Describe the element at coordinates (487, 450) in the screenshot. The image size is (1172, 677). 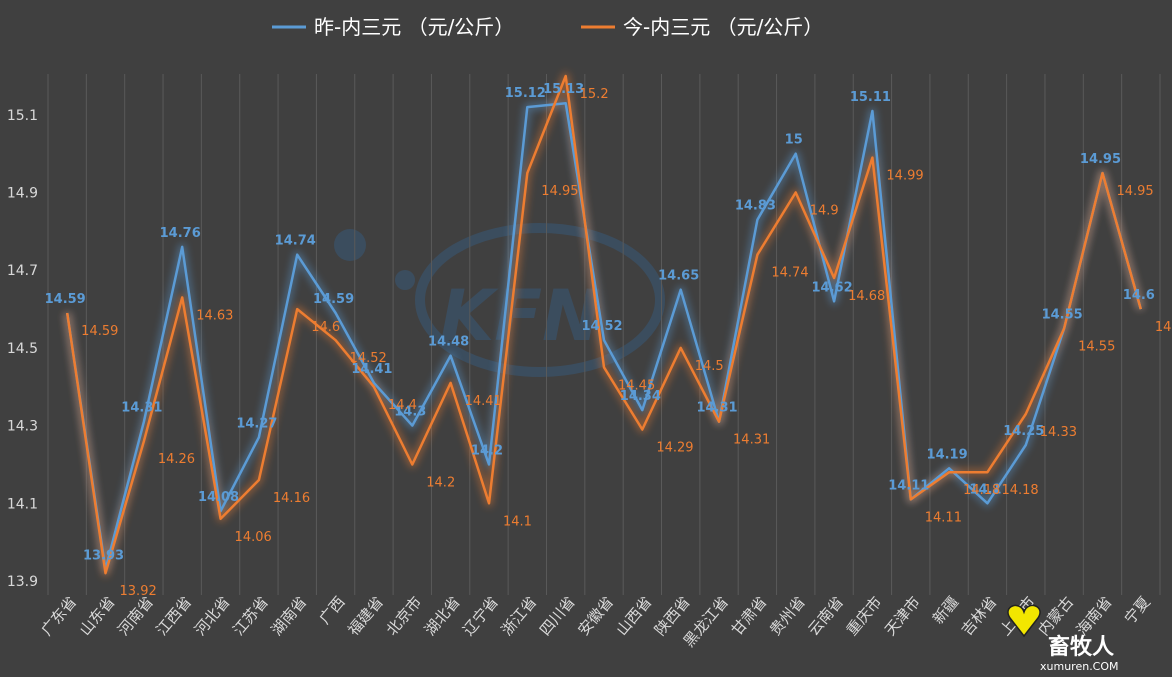
I see `data-label-yesterday: 14.2` at that location.